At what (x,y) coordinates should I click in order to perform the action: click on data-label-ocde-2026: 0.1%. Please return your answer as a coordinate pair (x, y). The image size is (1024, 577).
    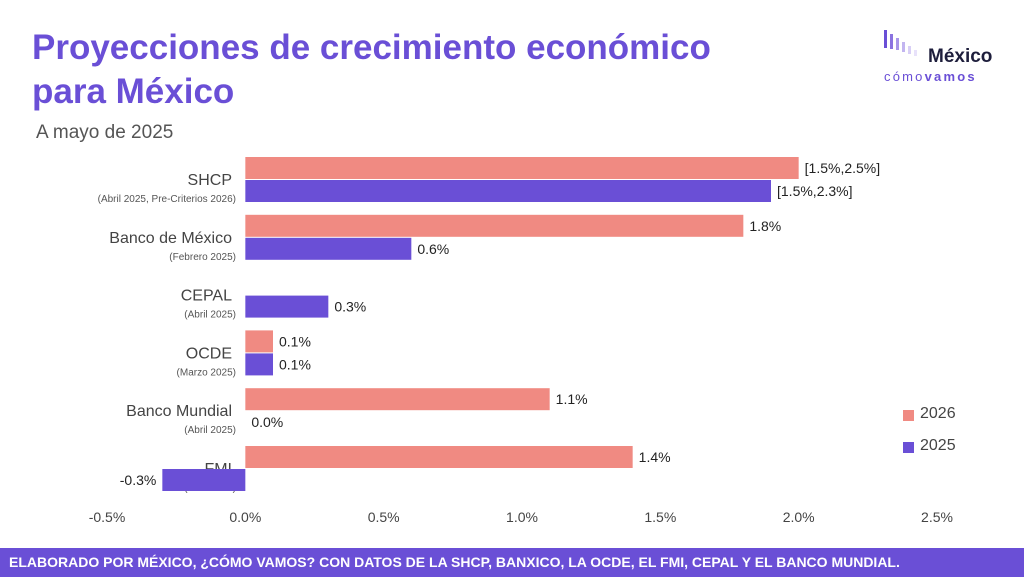
    Looking at the image, I should click on (295, 341).